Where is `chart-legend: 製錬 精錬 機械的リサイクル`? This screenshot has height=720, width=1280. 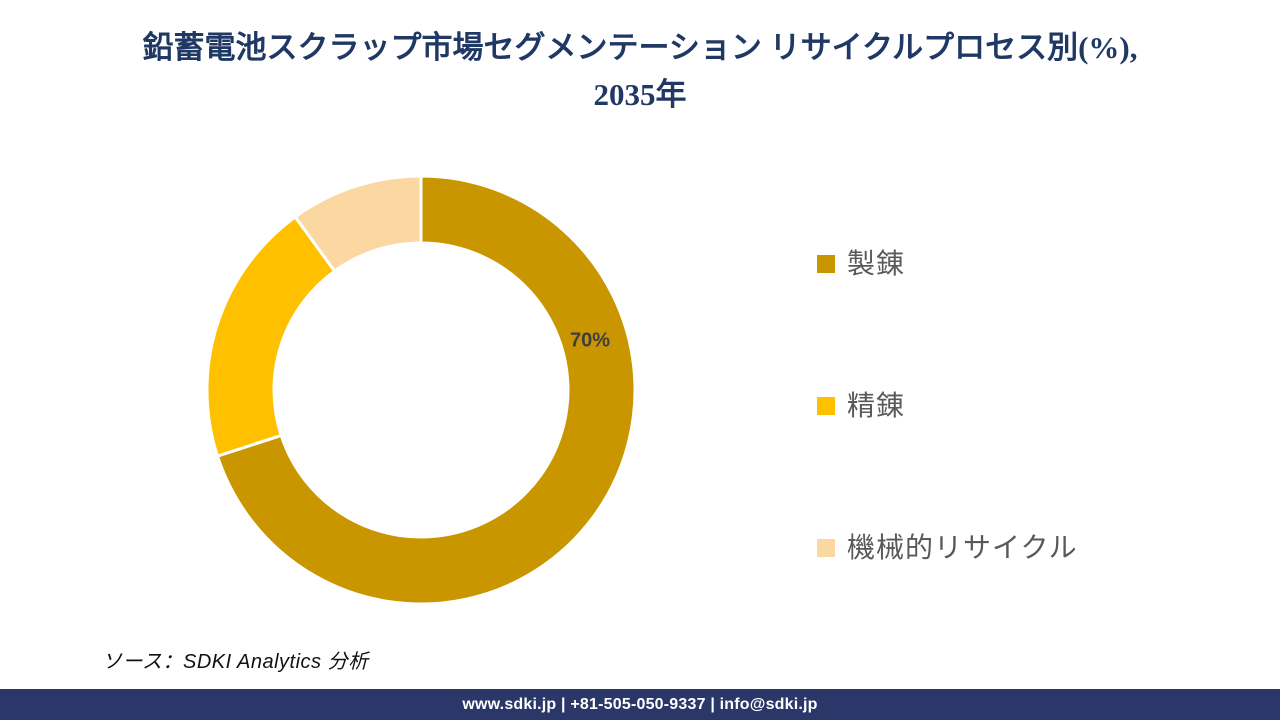
chart-legend: 製錬 精錬 機械的リサイクル is located at coordinates (947, 406).